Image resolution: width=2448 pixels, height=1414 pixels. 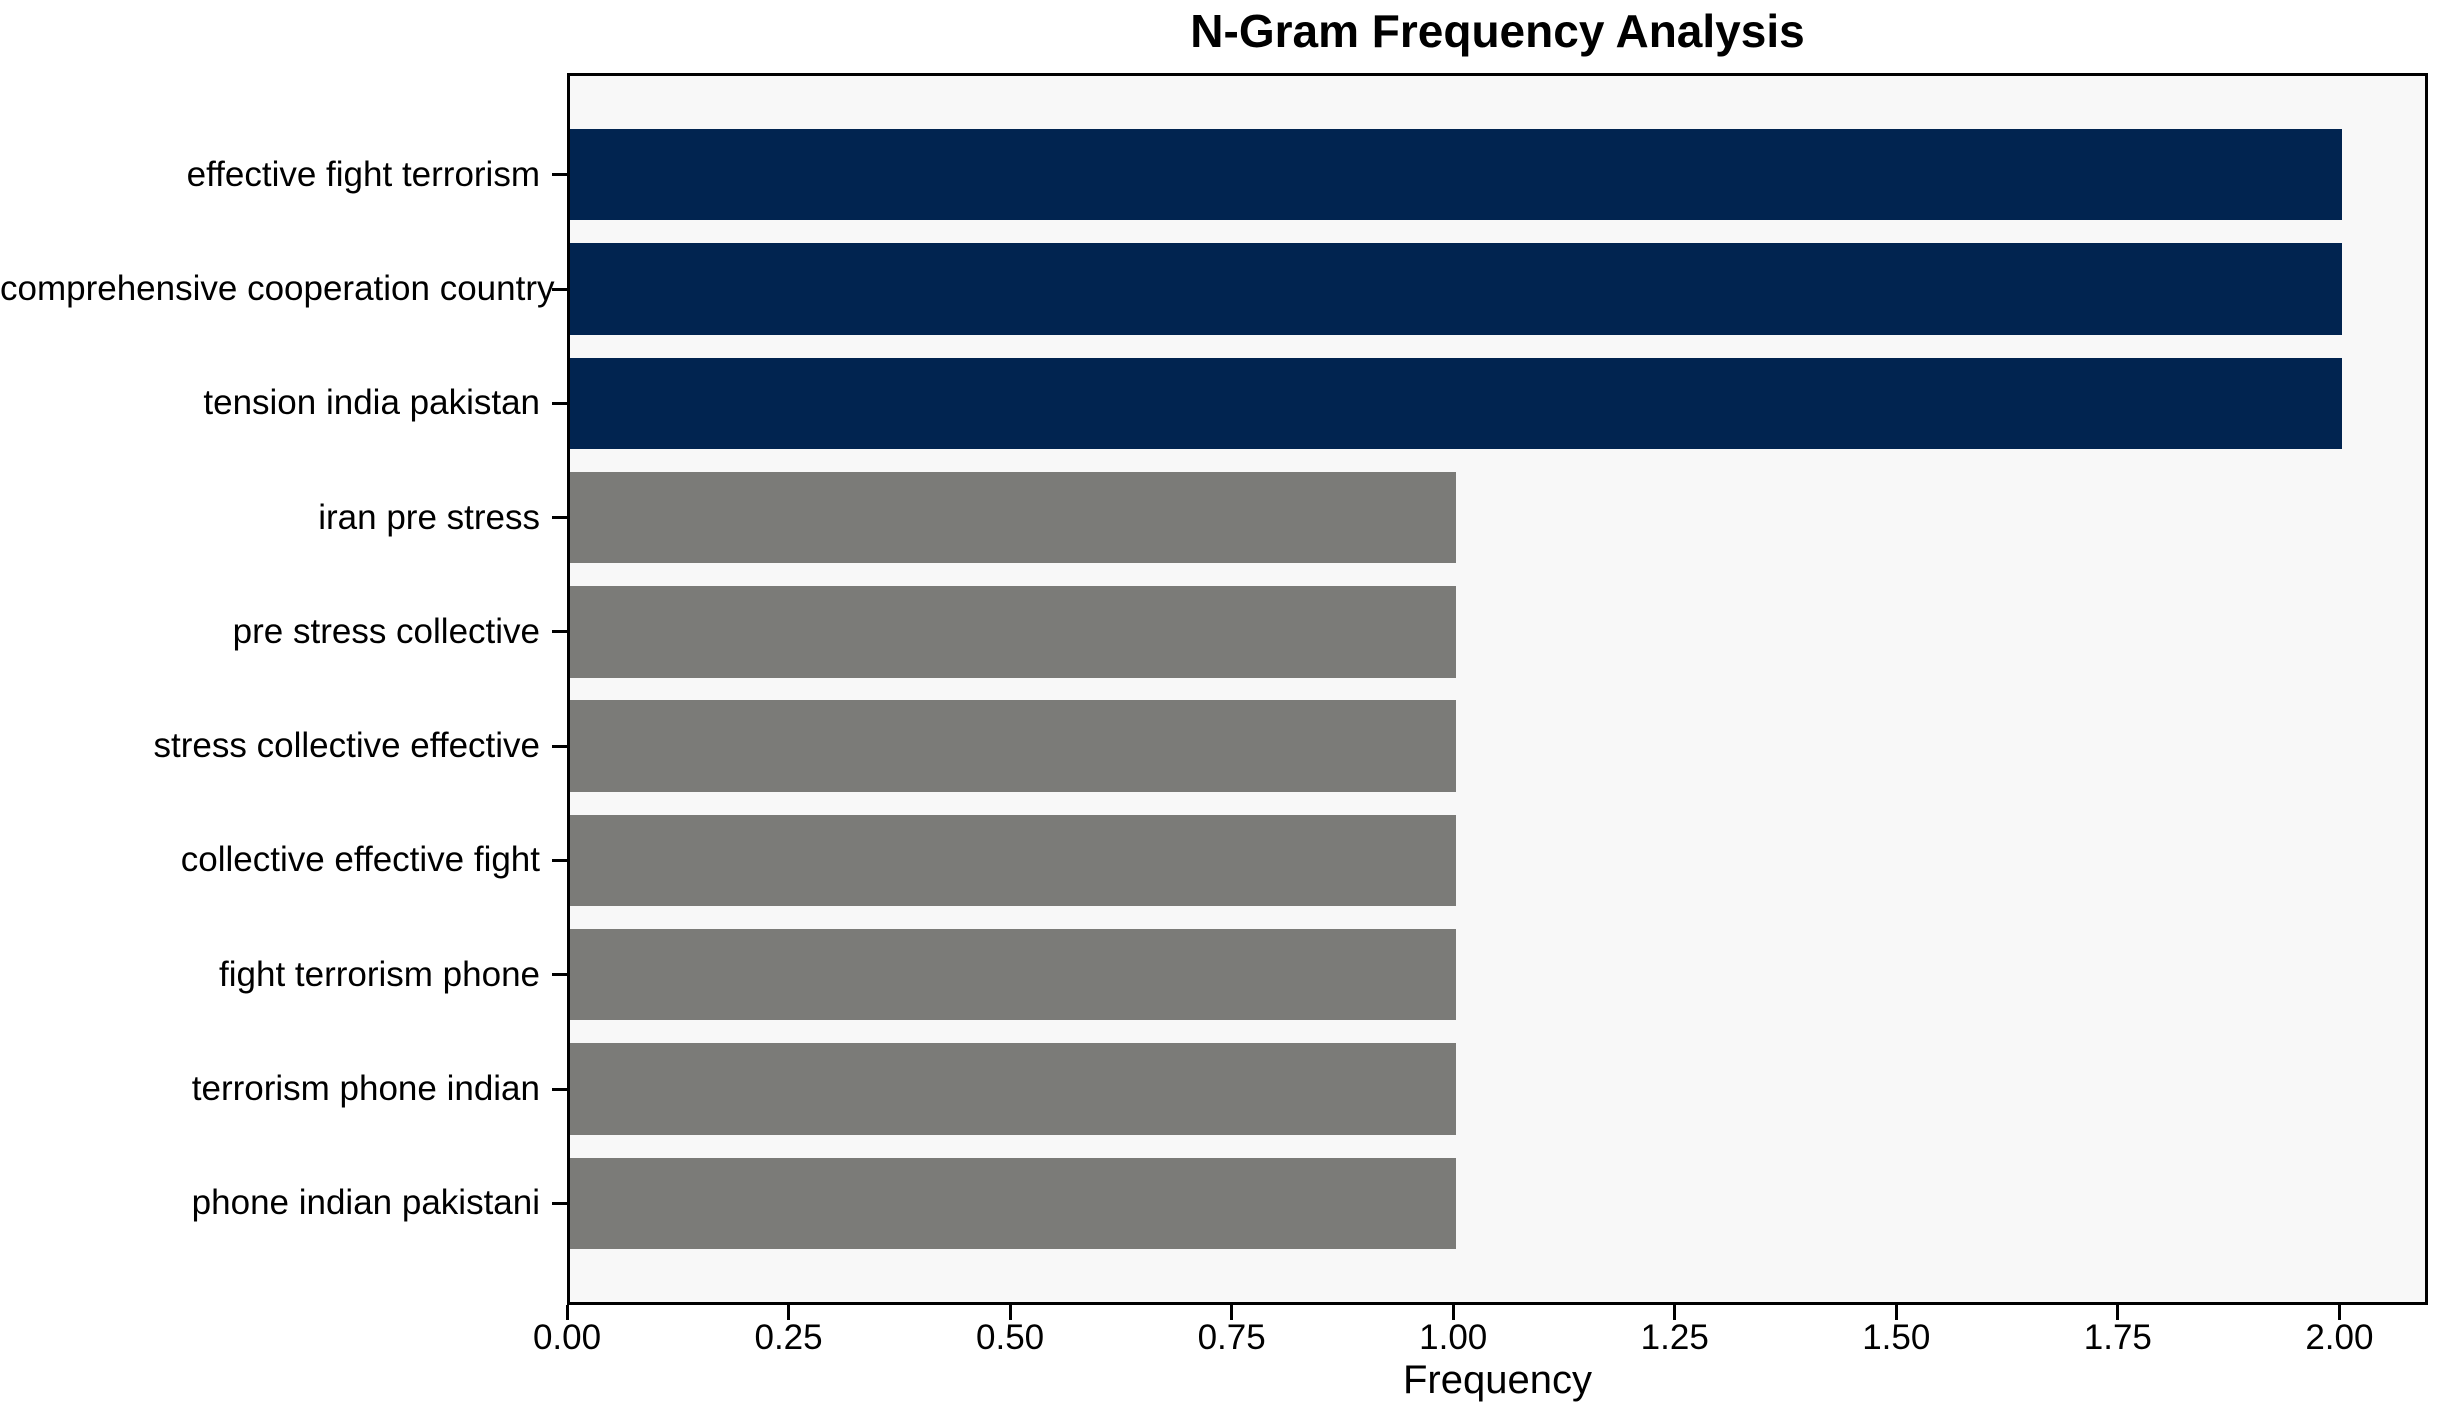 I want to click on y-tick-label: collective effective fight, so click(x=360, y=860).